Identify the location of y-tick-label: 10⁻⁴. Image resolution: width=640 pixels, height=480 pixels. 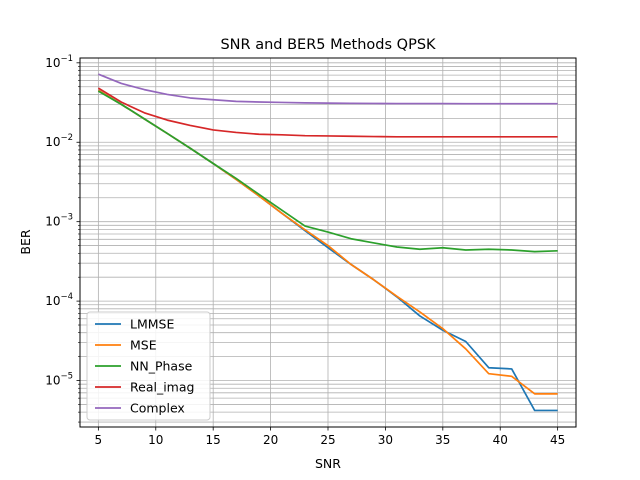
(59, 300).